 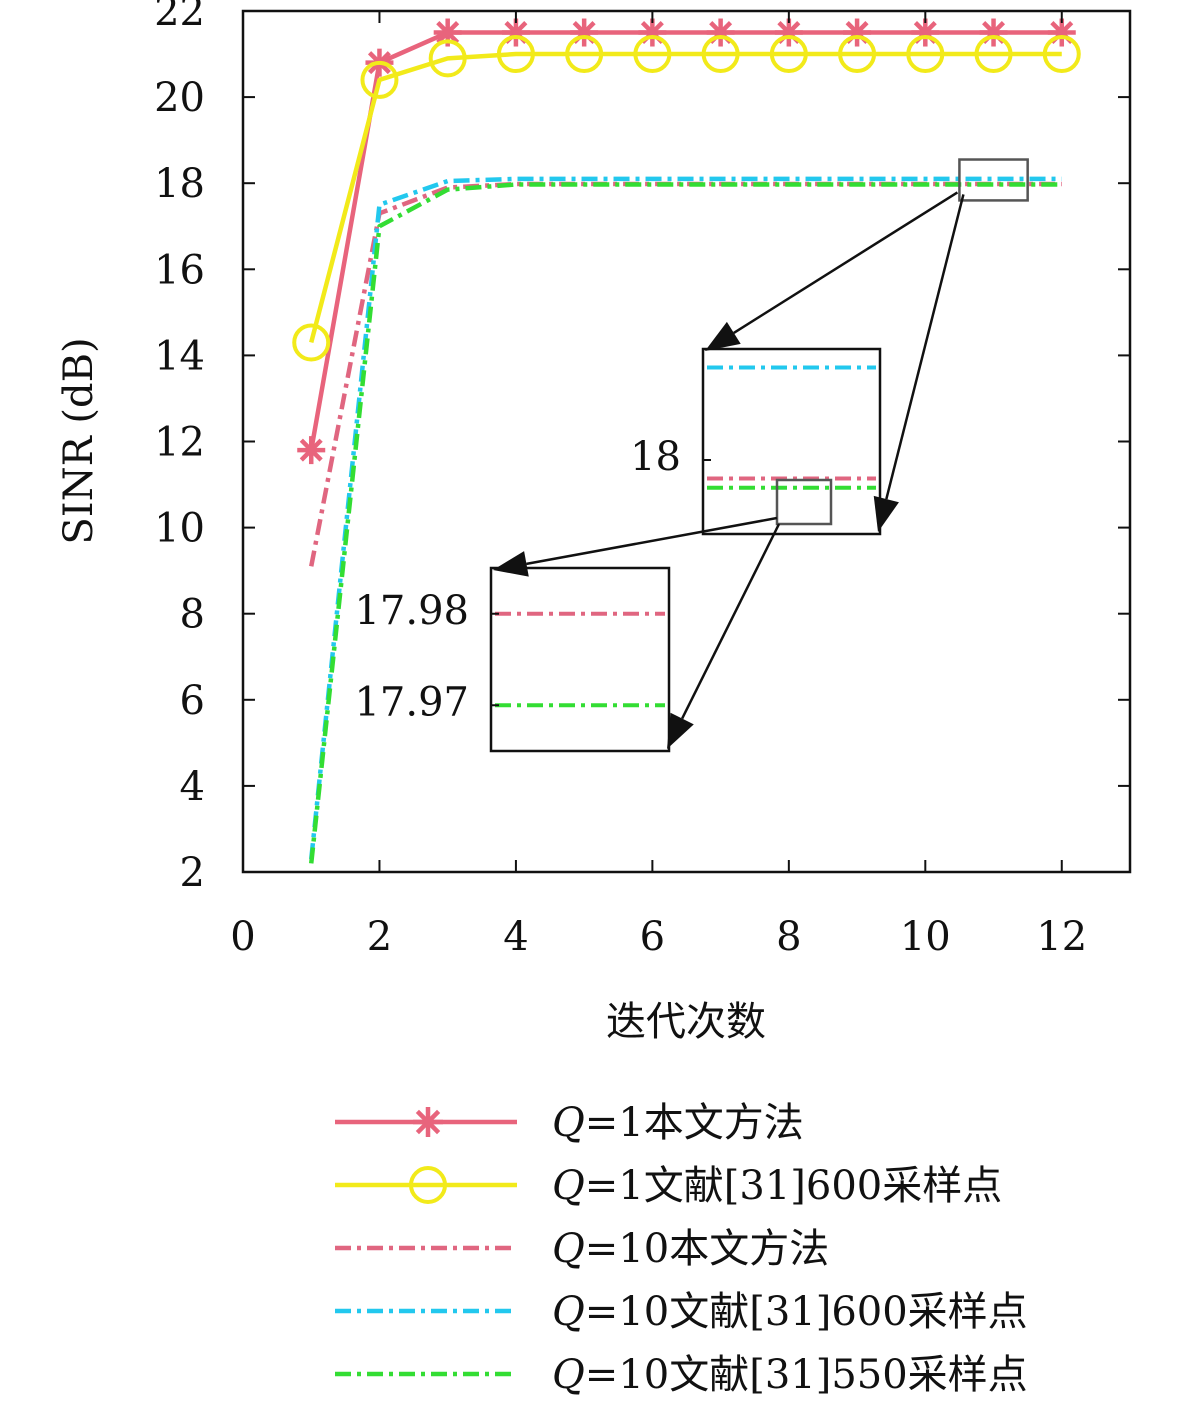 What do you see at coordinates (793, 1186) in the screenshot?
I see `legend-label-text: =1文献[31]600采样点` at bounding box center [793, 1186].